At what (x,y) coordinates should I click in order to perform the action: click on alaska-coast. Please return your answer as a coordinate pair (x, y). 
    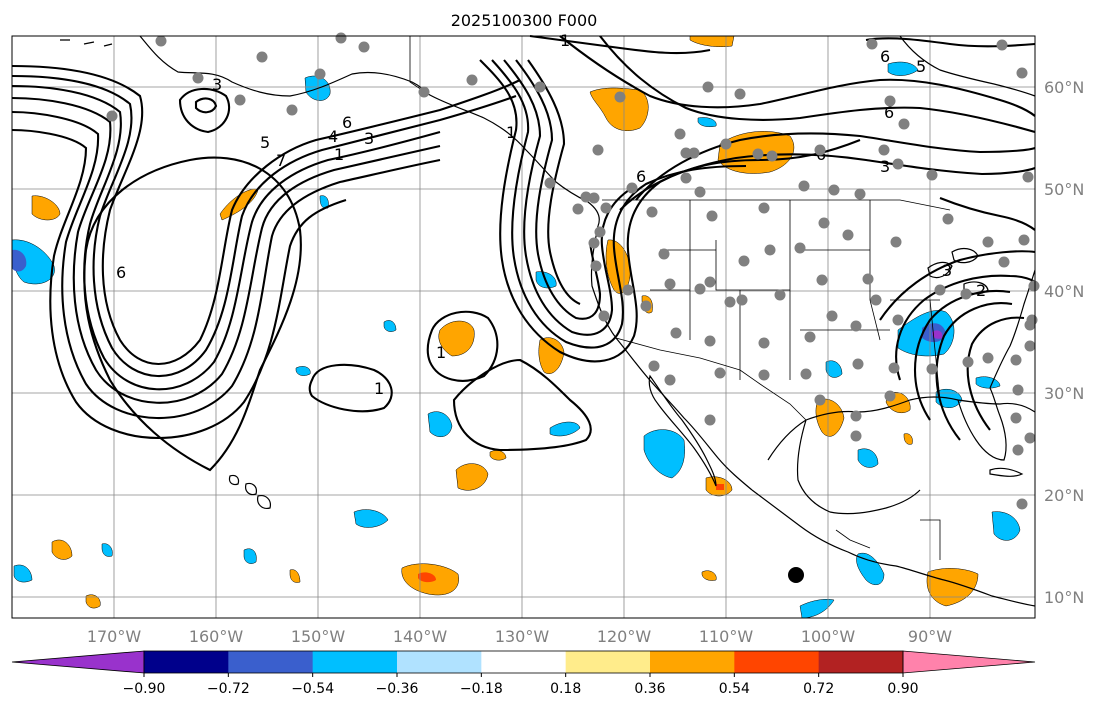
    Looking at the image, I should click on (284, 66).